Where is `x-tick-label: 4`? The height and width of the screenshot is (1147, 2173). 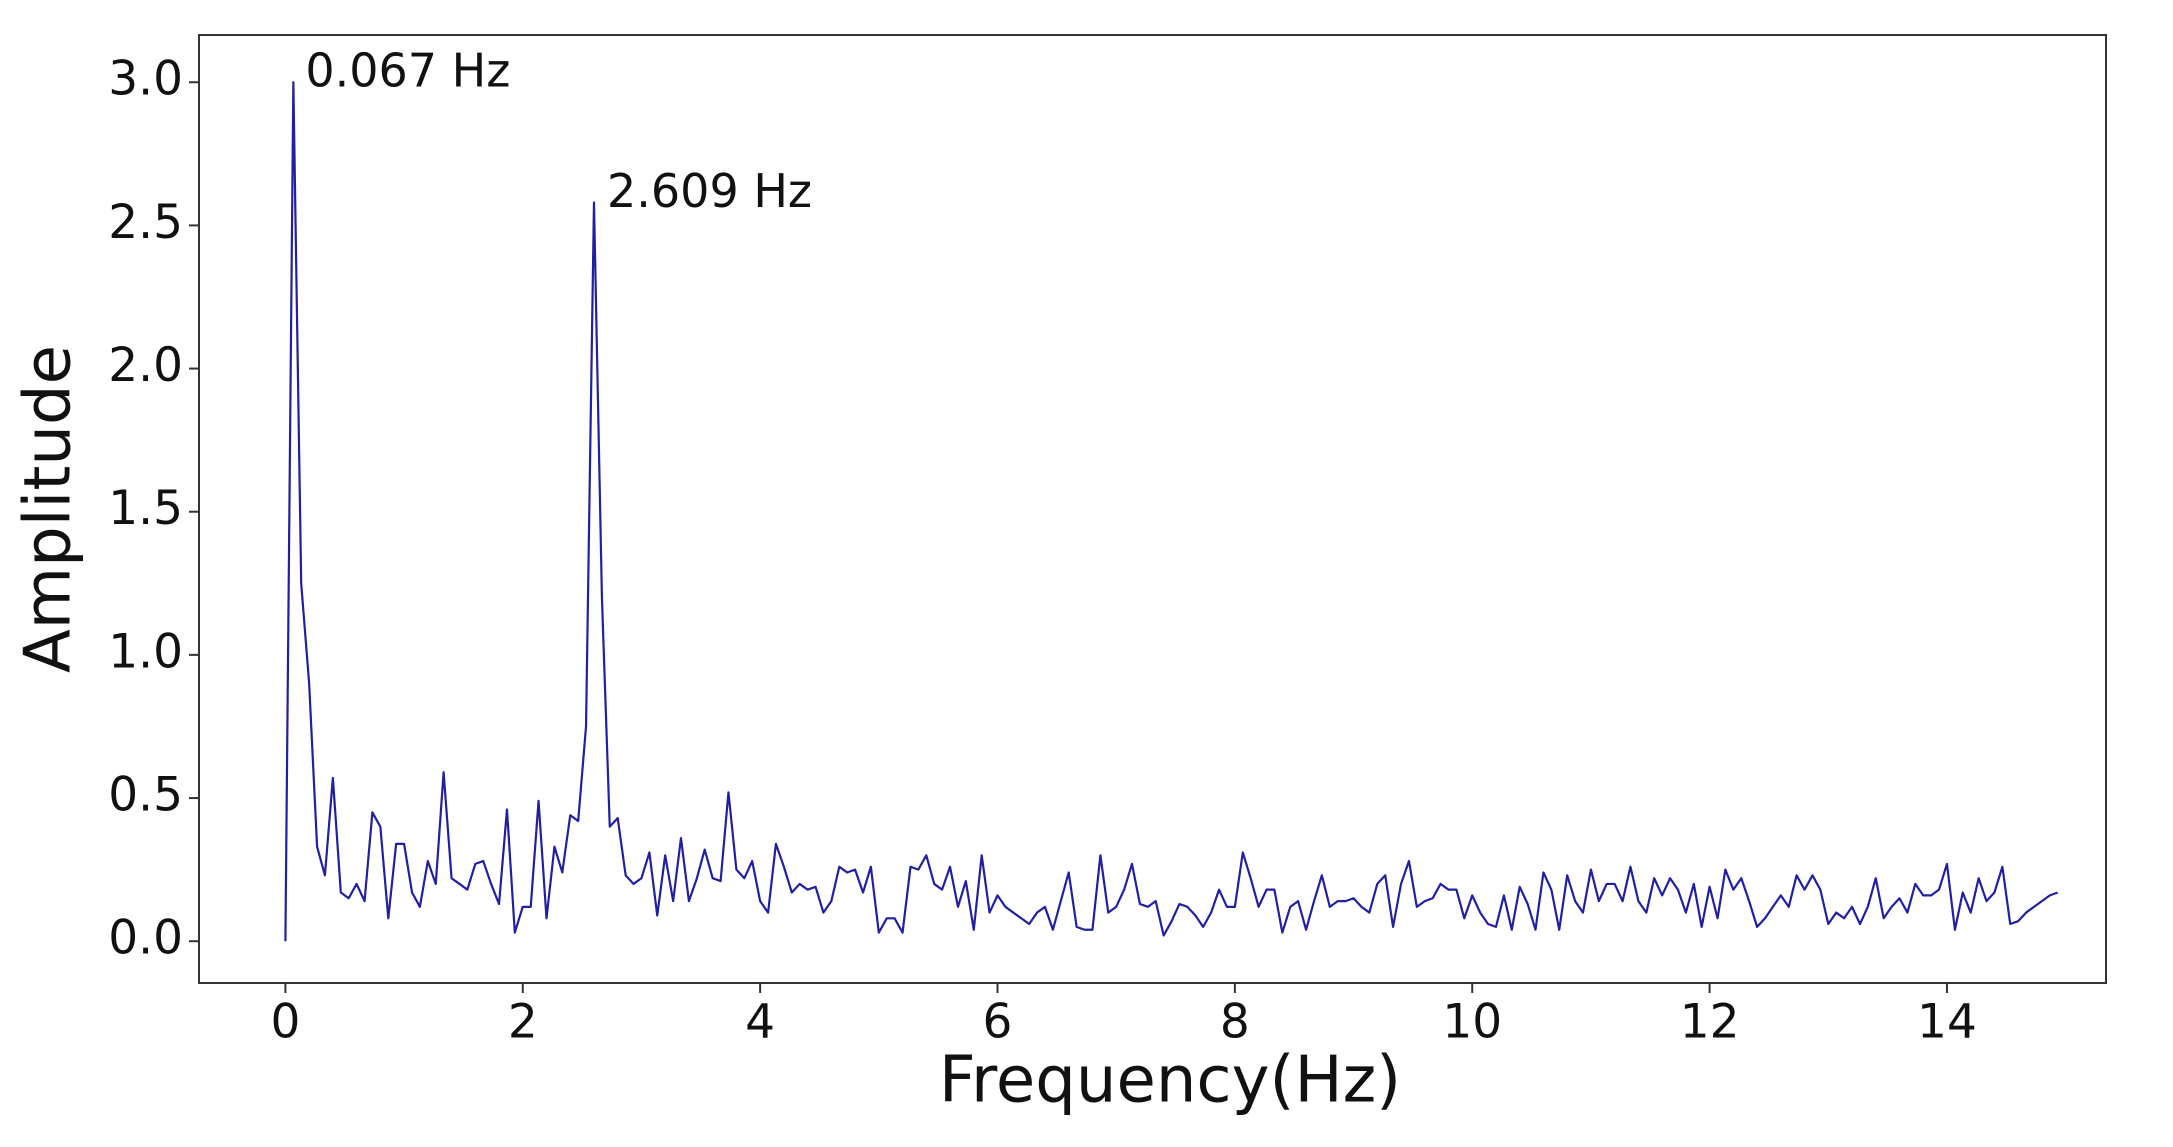 x-tick-label: 4 is located at coordinates (760, 1022).